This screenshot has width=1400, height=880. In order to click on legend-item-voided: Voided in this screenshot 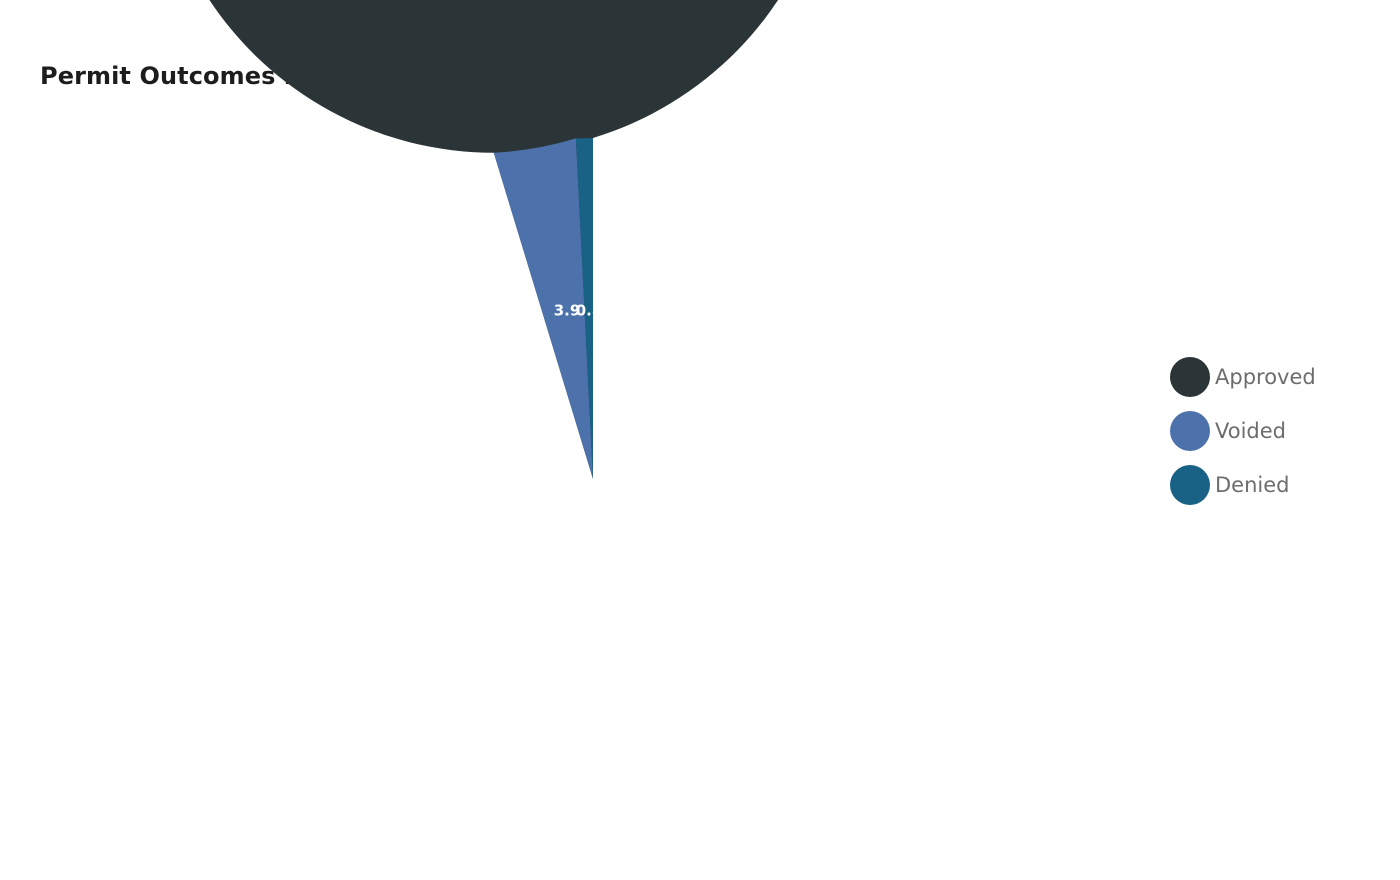, I will do `click(1243, 431)`.